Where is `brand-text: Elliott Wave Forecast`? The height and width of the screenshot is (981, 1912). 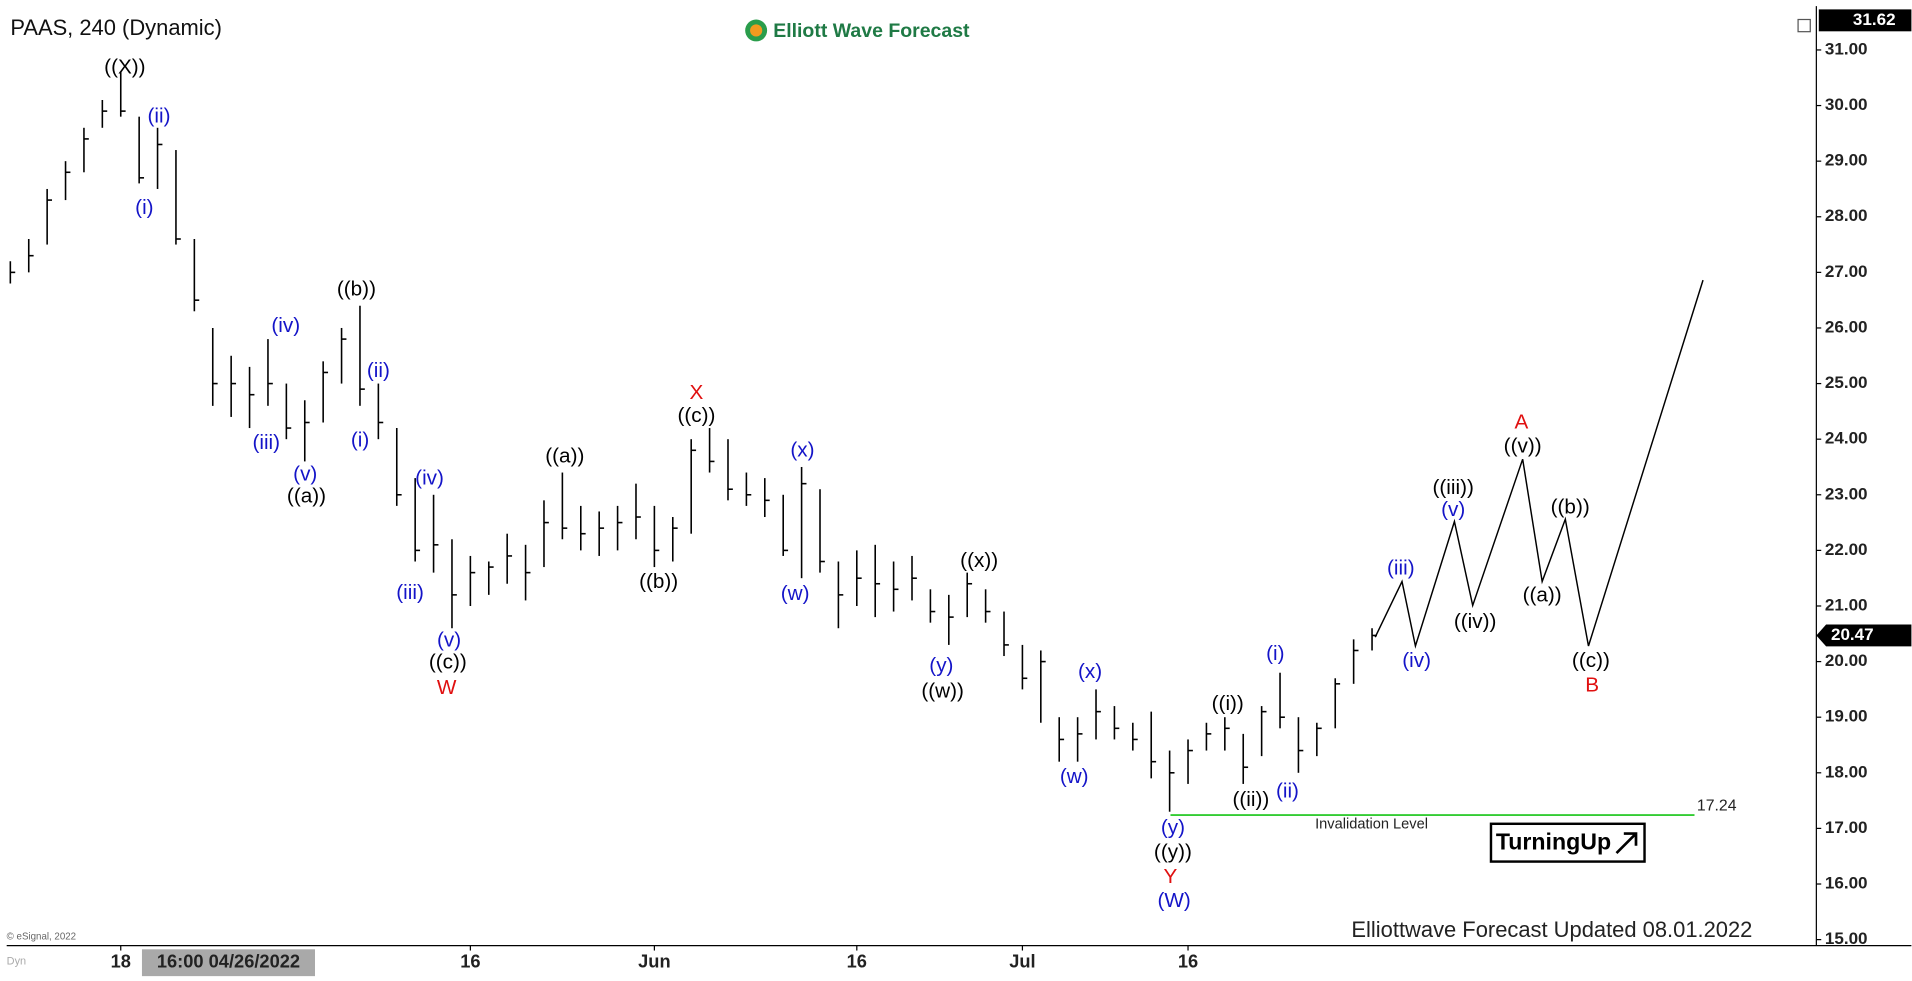 brand-text: Elliott Wave Forecast is located at coordinates (871, 31).